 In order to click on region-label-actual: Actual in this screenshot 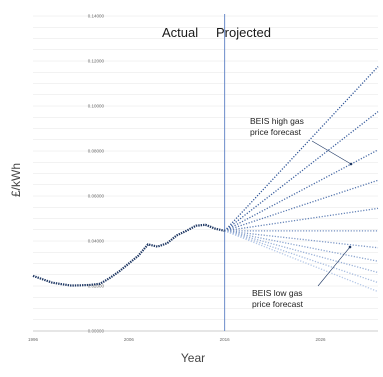, I will do `click(180, 32)`.